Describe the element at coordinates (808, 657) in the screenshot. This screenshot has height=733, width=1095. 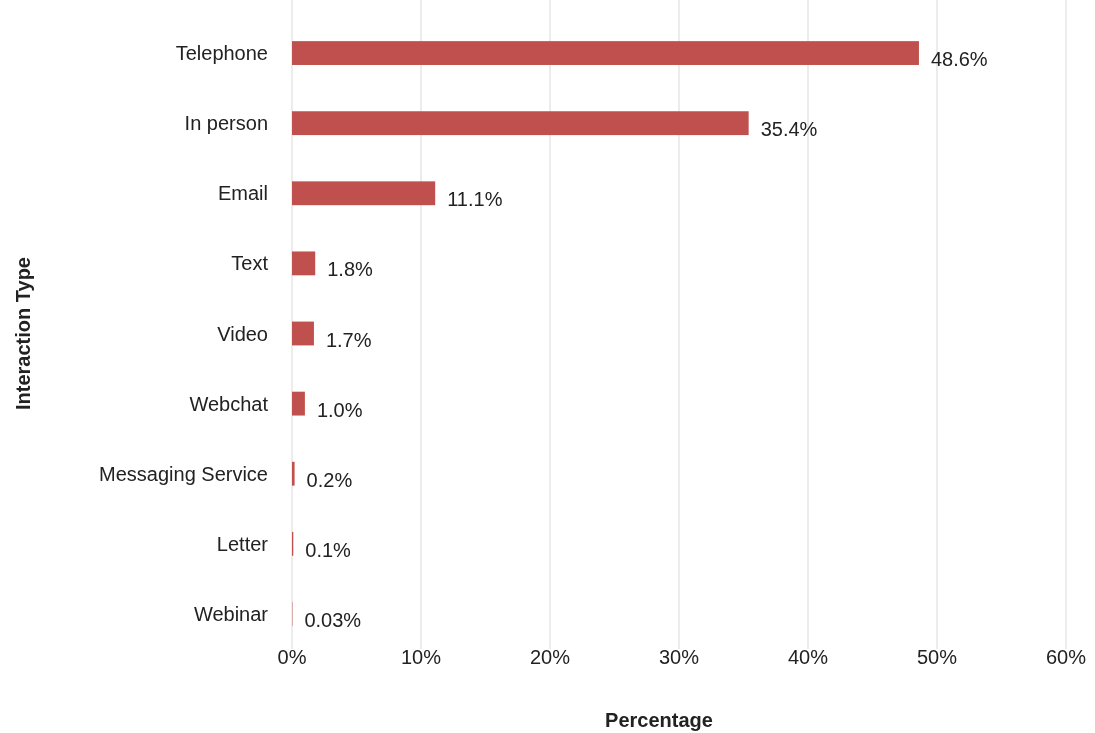
I see `x-tick-label: 40%` at that location.